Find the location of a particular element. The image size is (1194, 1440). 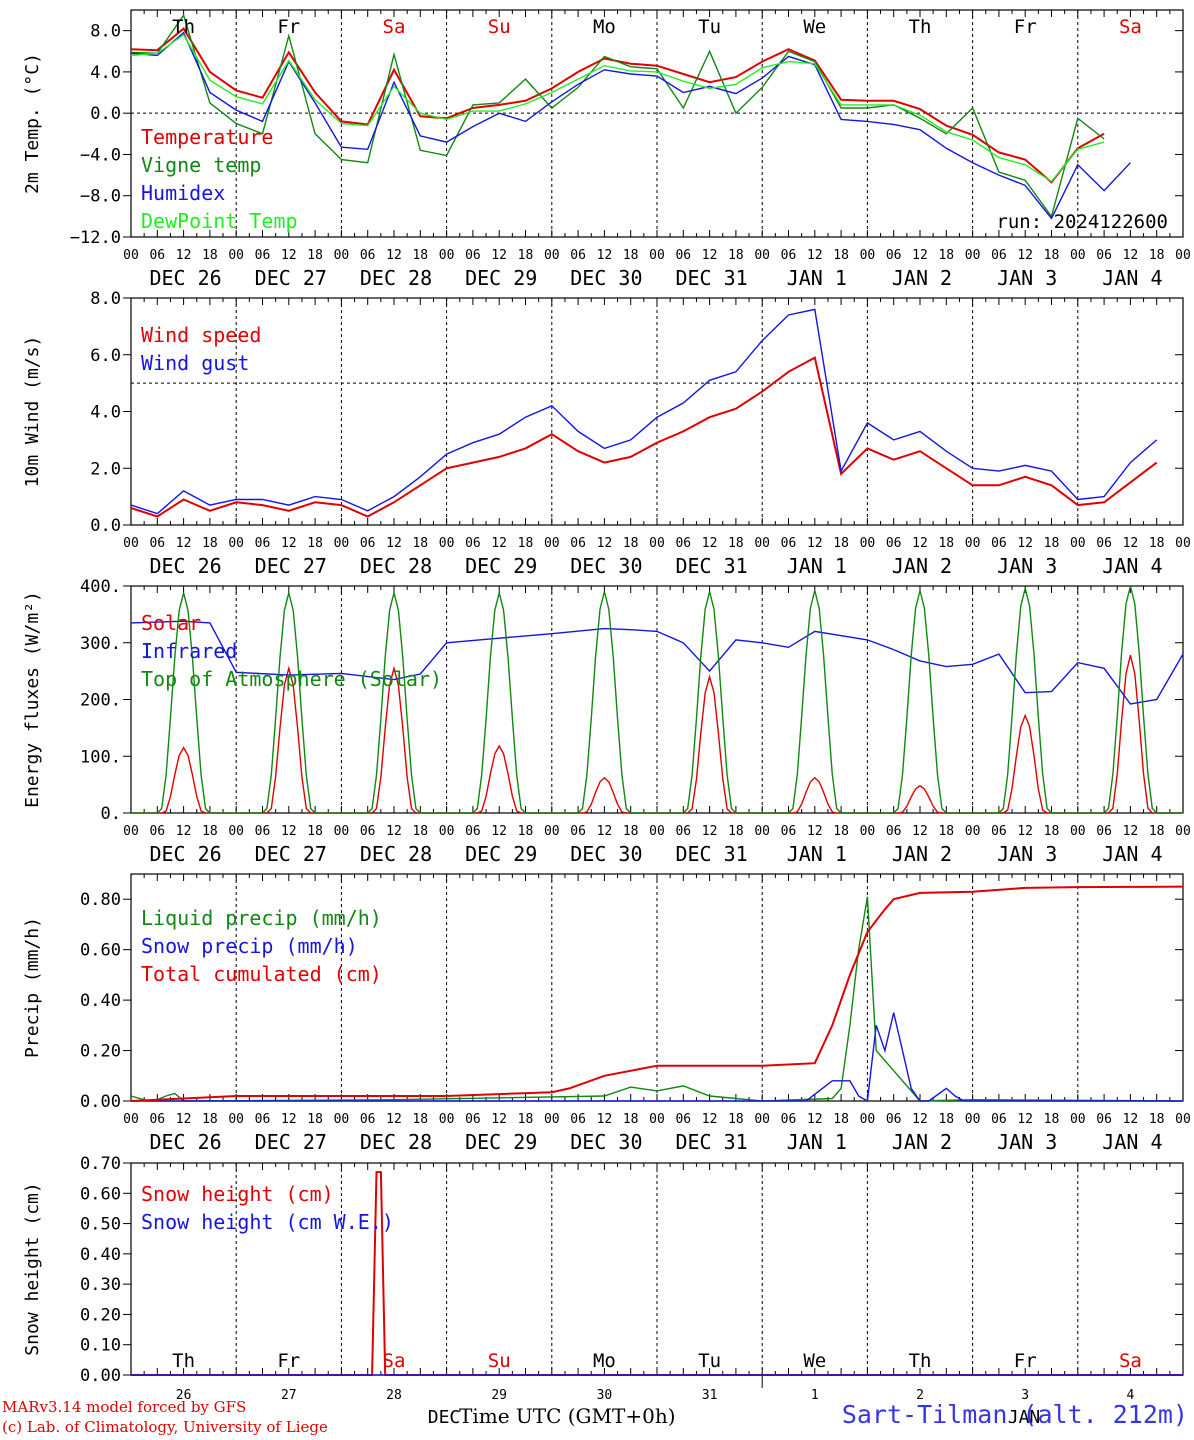

panel-precip is located at coordinates (653, 988).